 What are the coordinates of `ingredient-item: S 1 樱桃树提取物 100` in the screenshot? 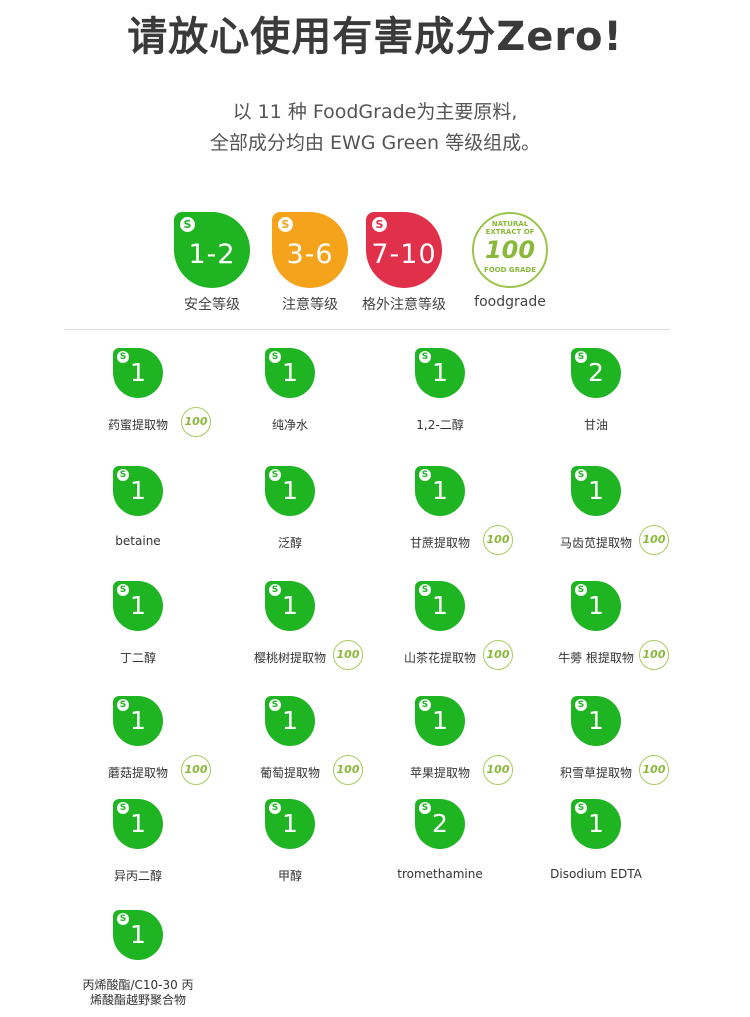 It's located at (290, 633).